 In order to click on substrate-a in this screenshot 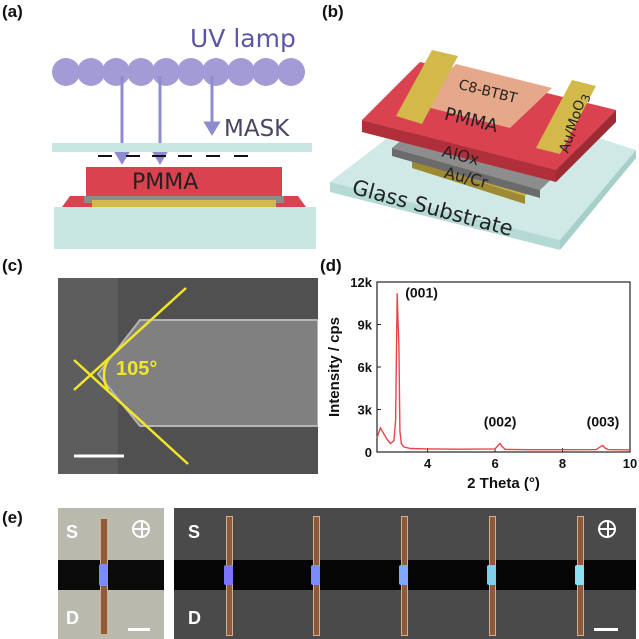, I will do `click(185, 228)`.